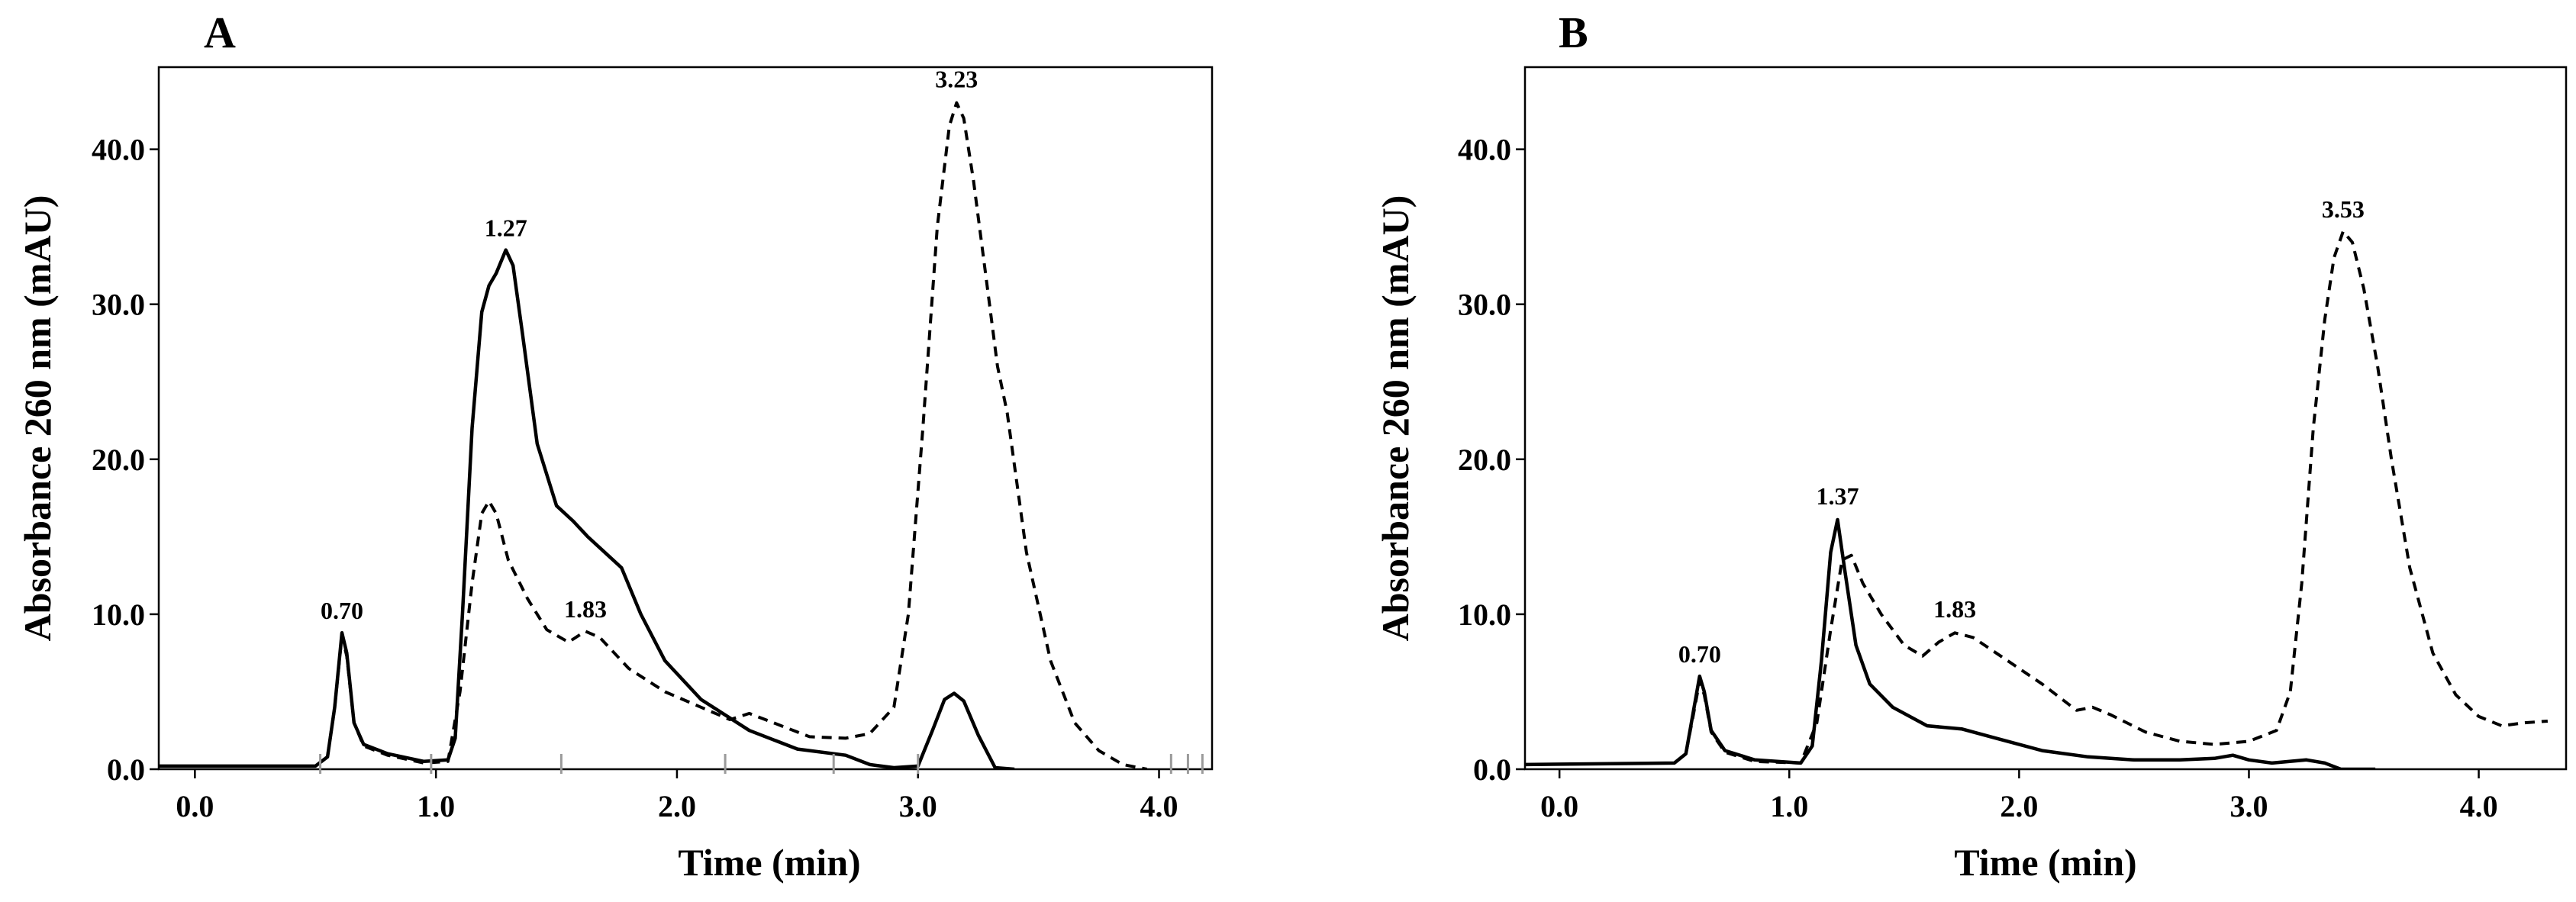 The width and height of the screenshot is (2576, 902). I want to click on panel-letter: B, so click(1574, 32).